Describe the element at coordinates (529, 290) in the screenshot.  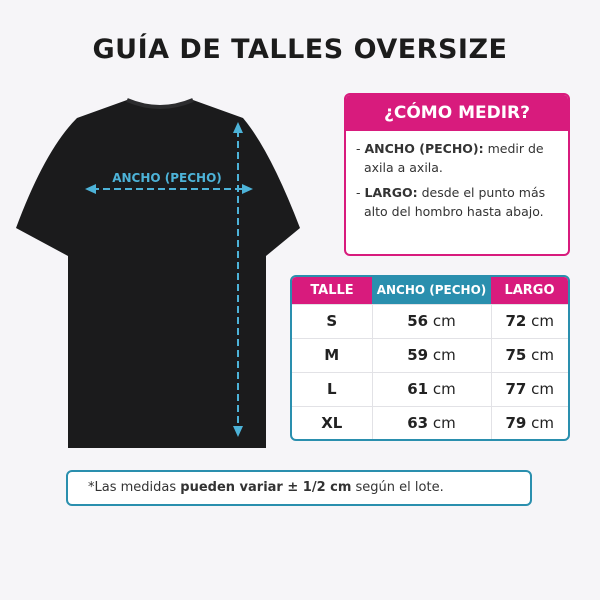
I see `header-length: LARGO` at that location.